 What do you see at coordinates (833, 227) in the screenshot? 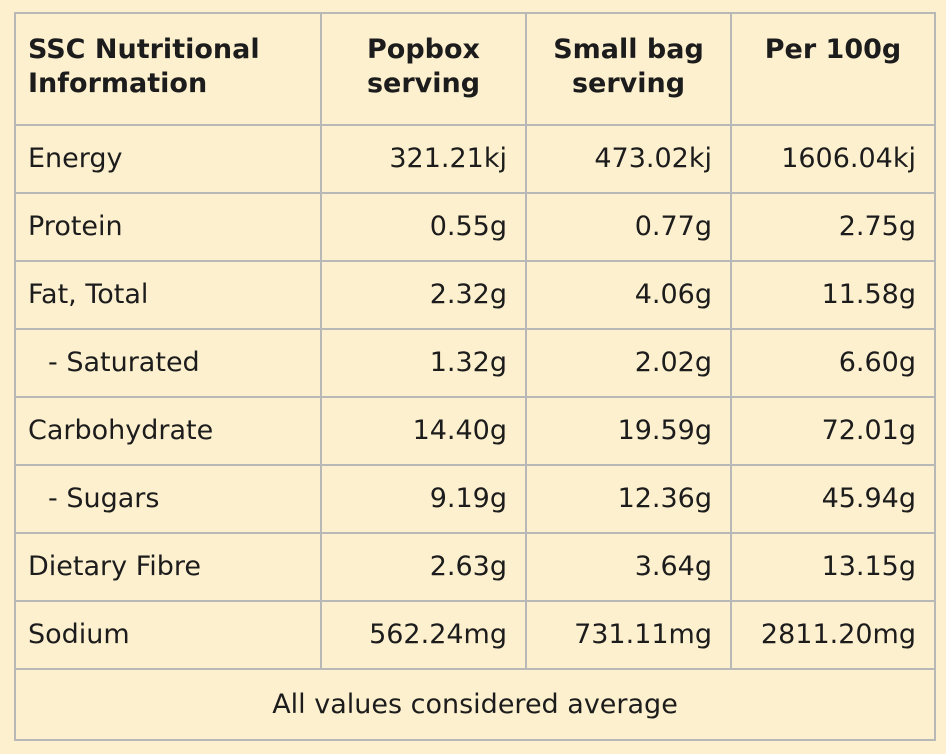
I see `per-100g-value: 2.75g` at bounding box center [833, 227].